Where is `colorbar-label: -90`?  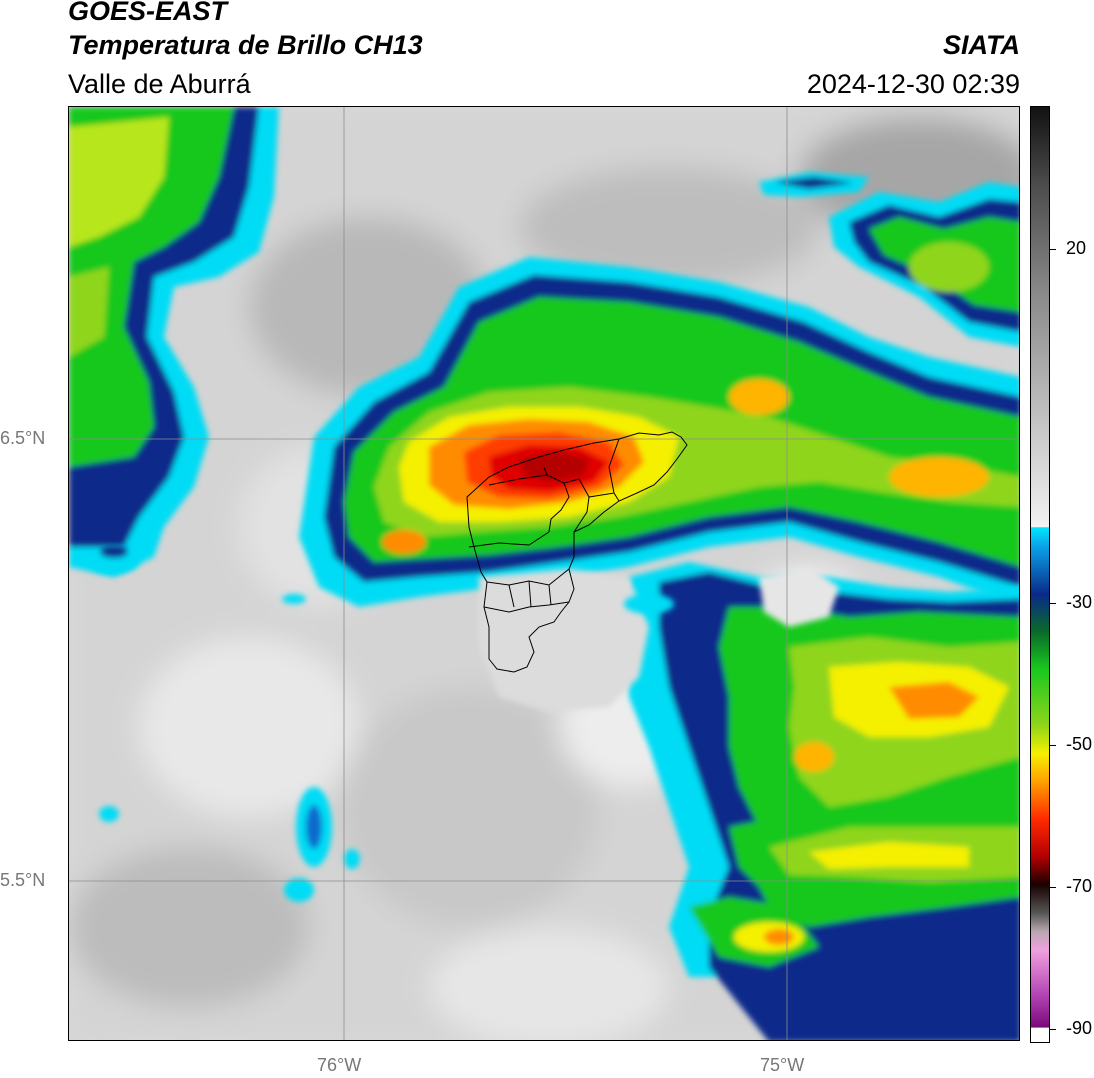
colorbar-label: -90 is located at coordinates (1079, 1028).